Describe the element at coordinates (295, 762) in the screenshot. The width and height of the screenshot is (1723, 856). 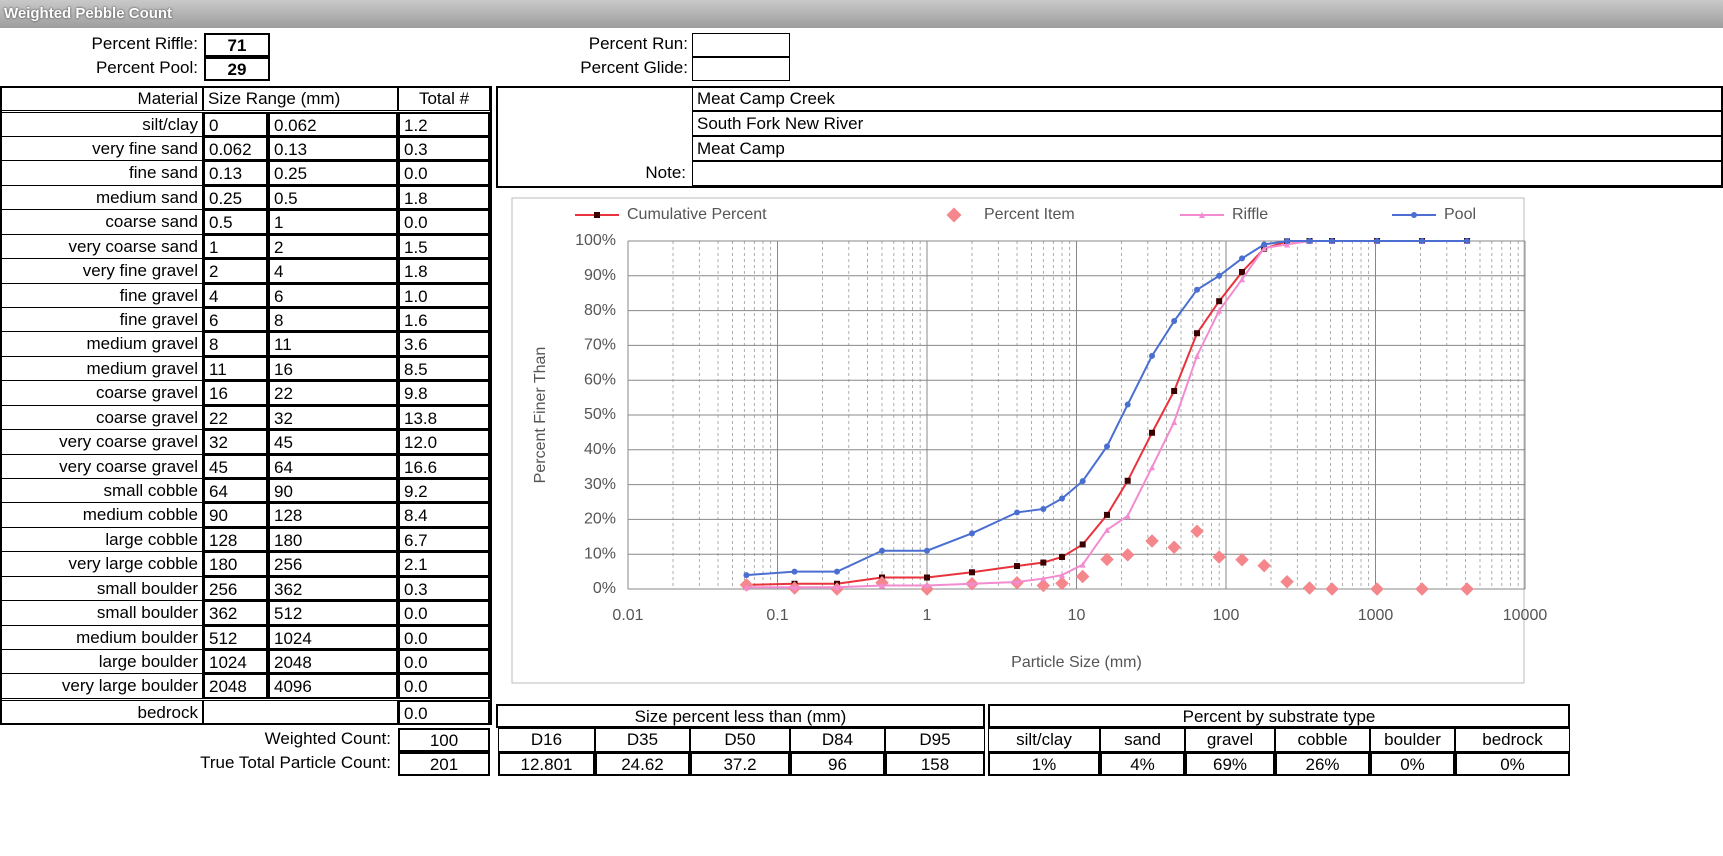
I see `label: True Total Particle Count:` at that location.